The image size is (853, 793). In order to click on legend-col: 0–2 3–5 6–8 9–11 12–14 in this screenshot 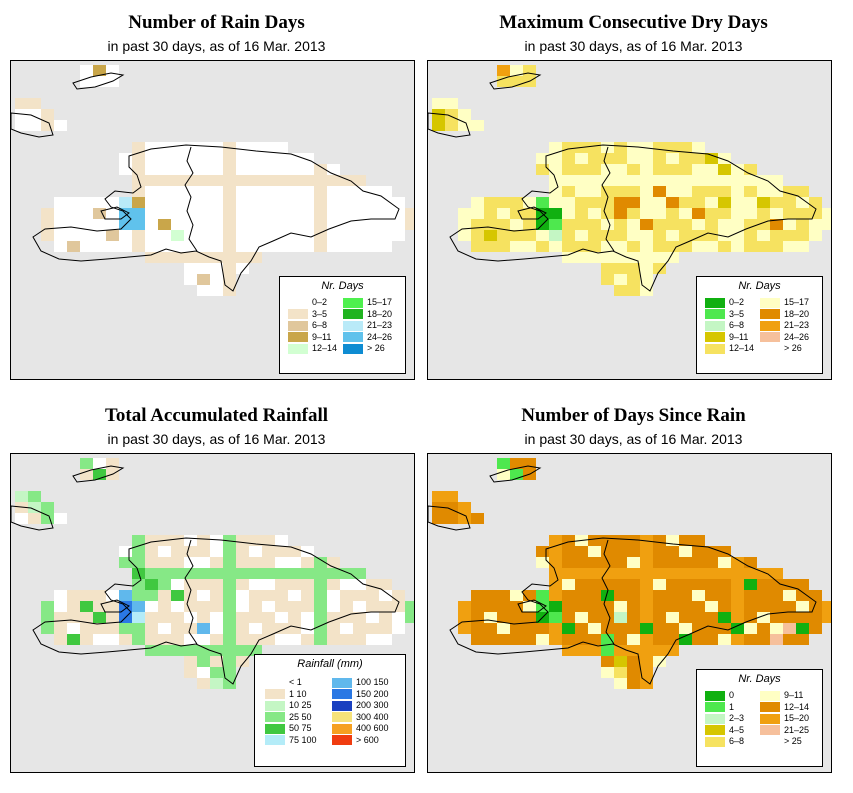, I will do `click(729, 326)`.